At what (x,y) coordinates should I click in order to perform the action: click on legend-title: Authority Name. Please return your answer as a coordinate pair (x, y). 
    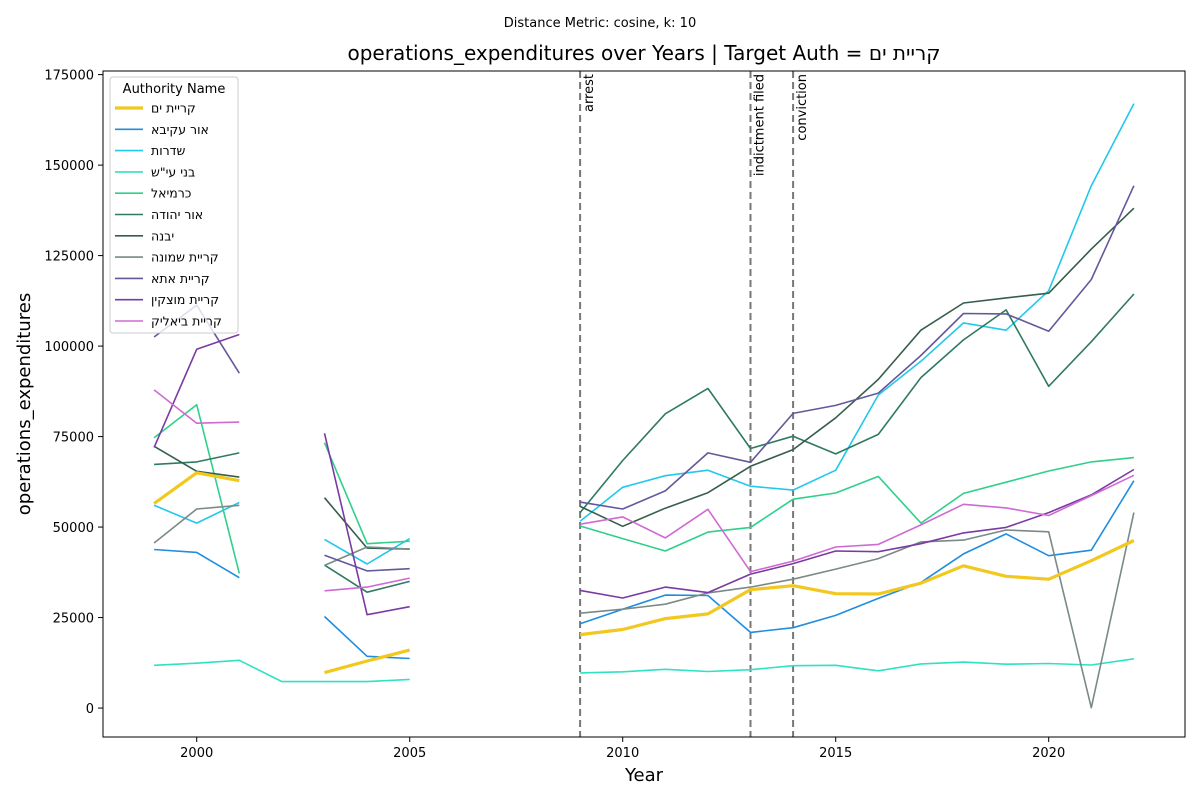
    Looking at the image, I should click on (174, 89).